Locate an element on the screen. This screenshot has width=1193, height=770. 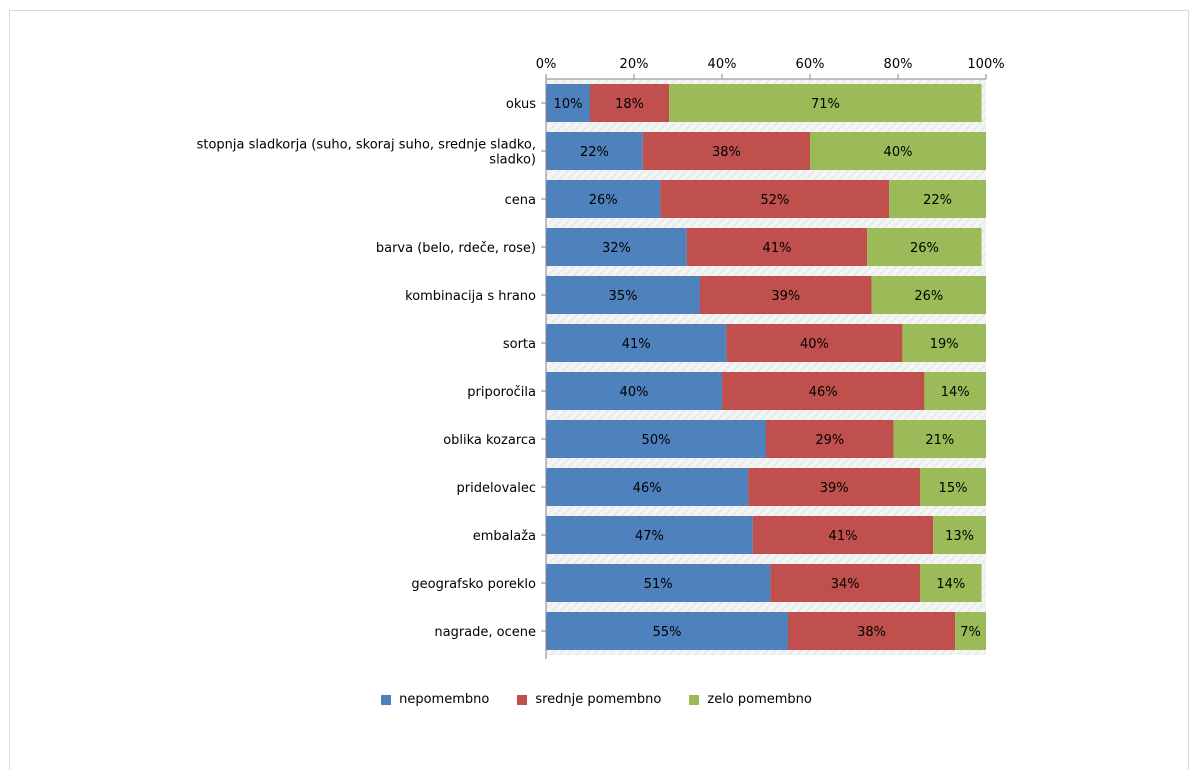
legend-label: nepomembno is located at coordinates (444, 699).